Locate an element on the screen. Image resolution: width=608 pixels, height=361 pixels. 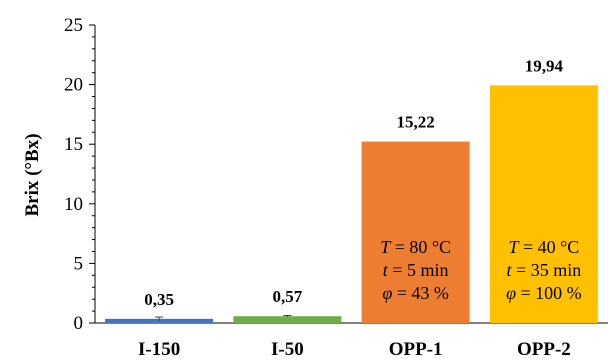
y-tick-label: 10 is located at coordinates (73, 204).